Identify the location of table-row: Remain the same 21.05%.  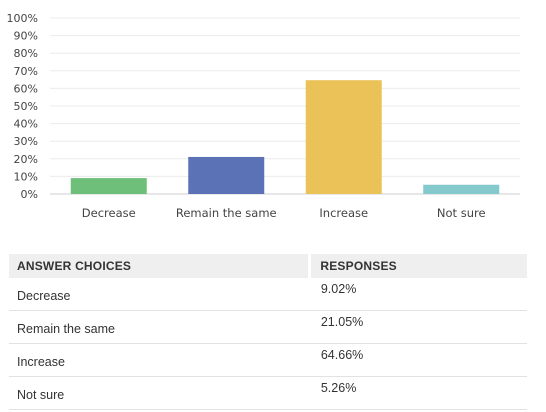
(268, 327).